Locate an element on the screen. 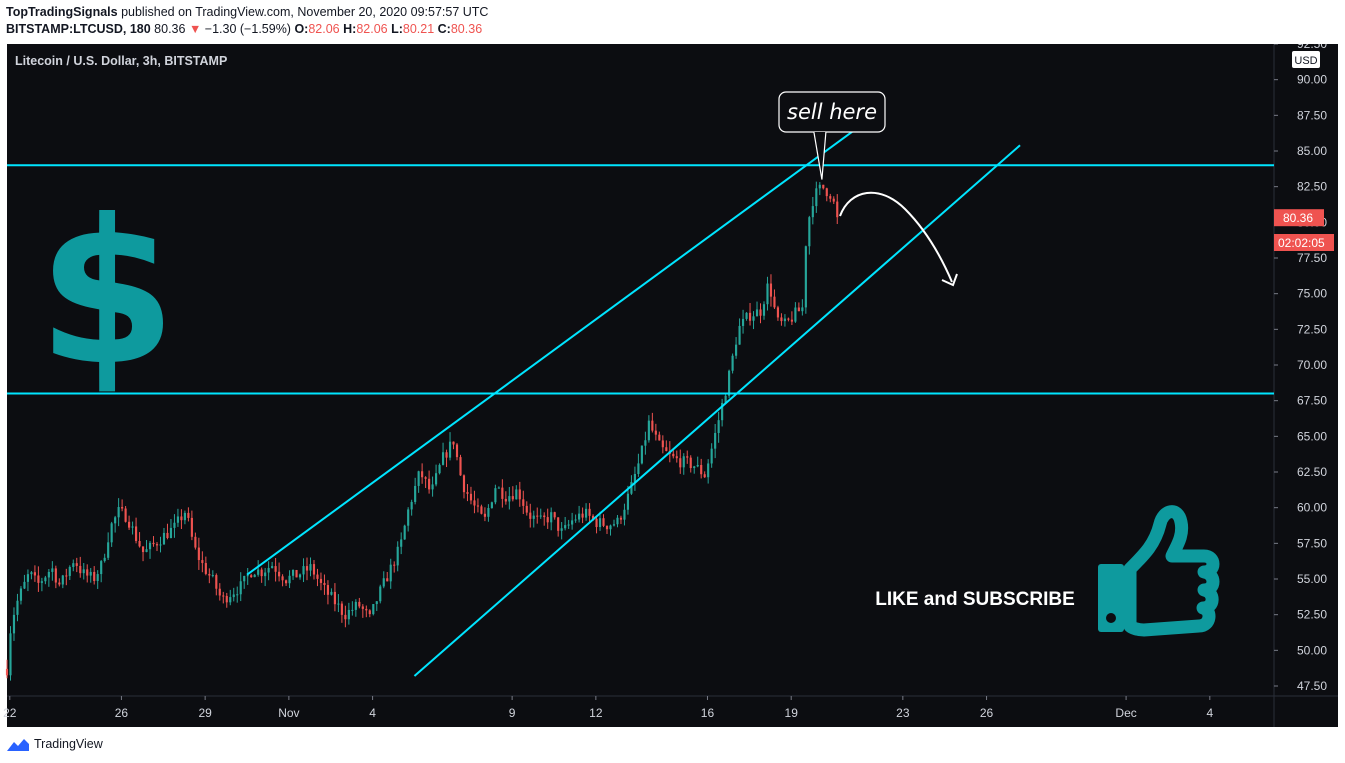 This screenshot has height=763, width=1345. low-label: L: is located at coordinates (397, 29).